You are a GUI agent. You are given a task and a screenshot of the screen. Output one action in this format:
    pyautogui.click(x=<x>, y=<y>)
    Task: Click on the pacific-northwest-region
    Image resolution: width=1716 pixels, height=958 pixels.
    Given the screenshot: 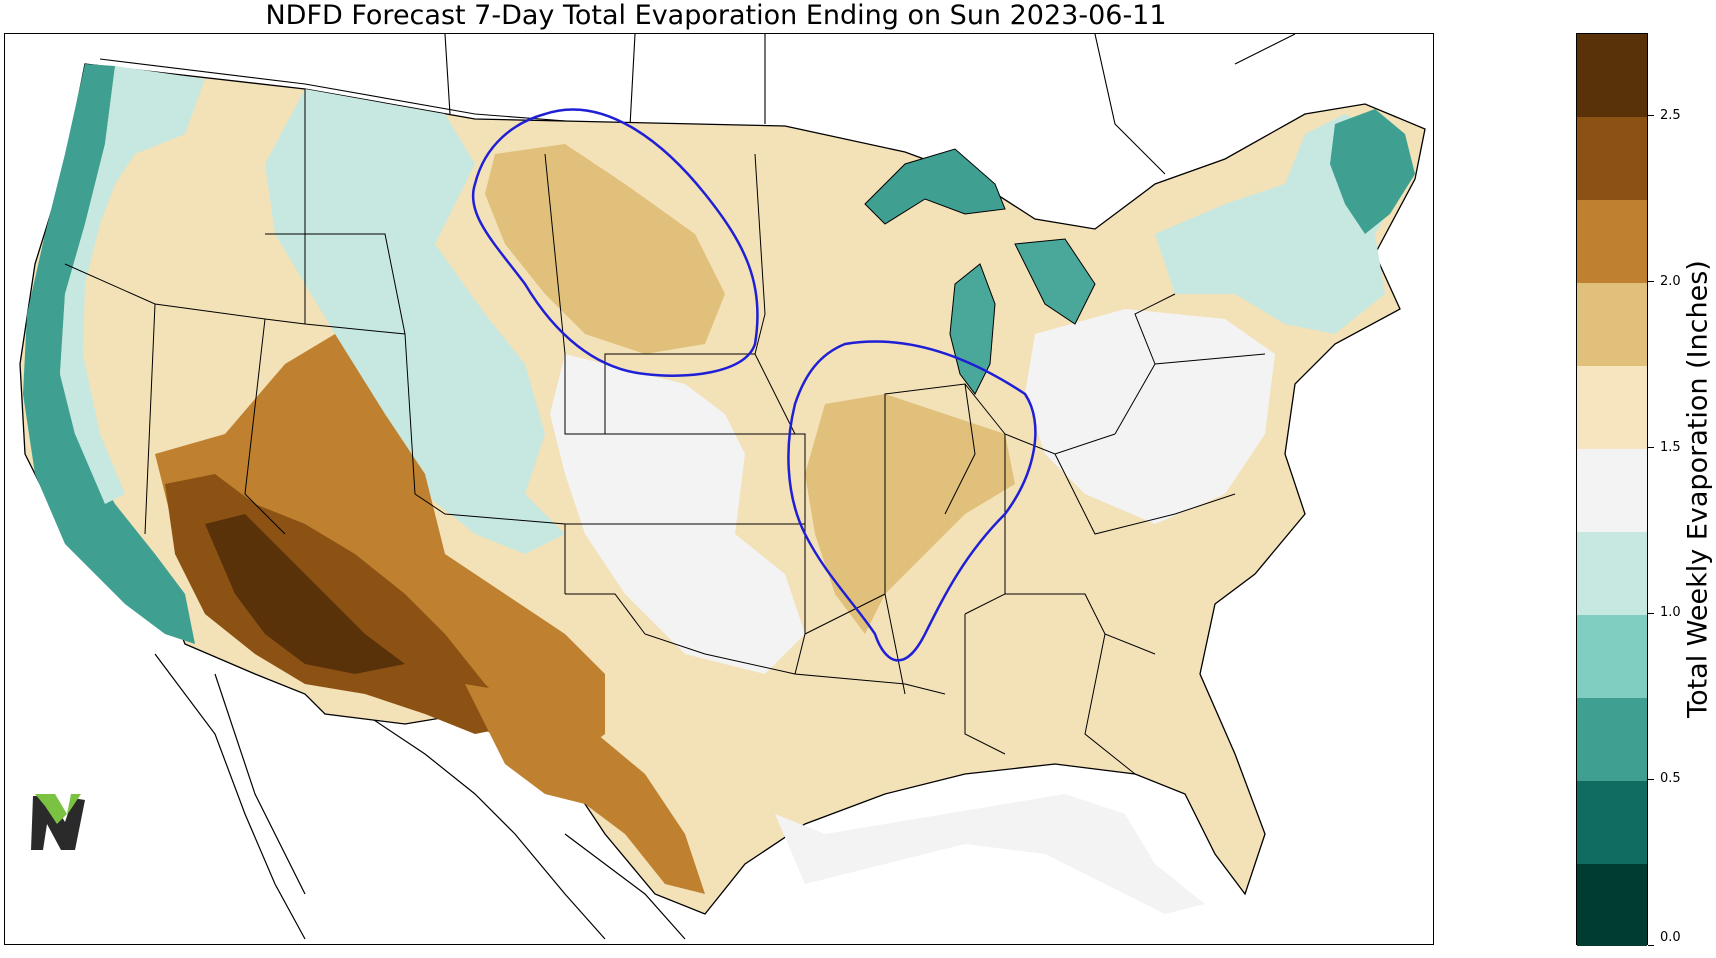 What is the action you would take?
    pyautogui.click(x=132, y=285)
    